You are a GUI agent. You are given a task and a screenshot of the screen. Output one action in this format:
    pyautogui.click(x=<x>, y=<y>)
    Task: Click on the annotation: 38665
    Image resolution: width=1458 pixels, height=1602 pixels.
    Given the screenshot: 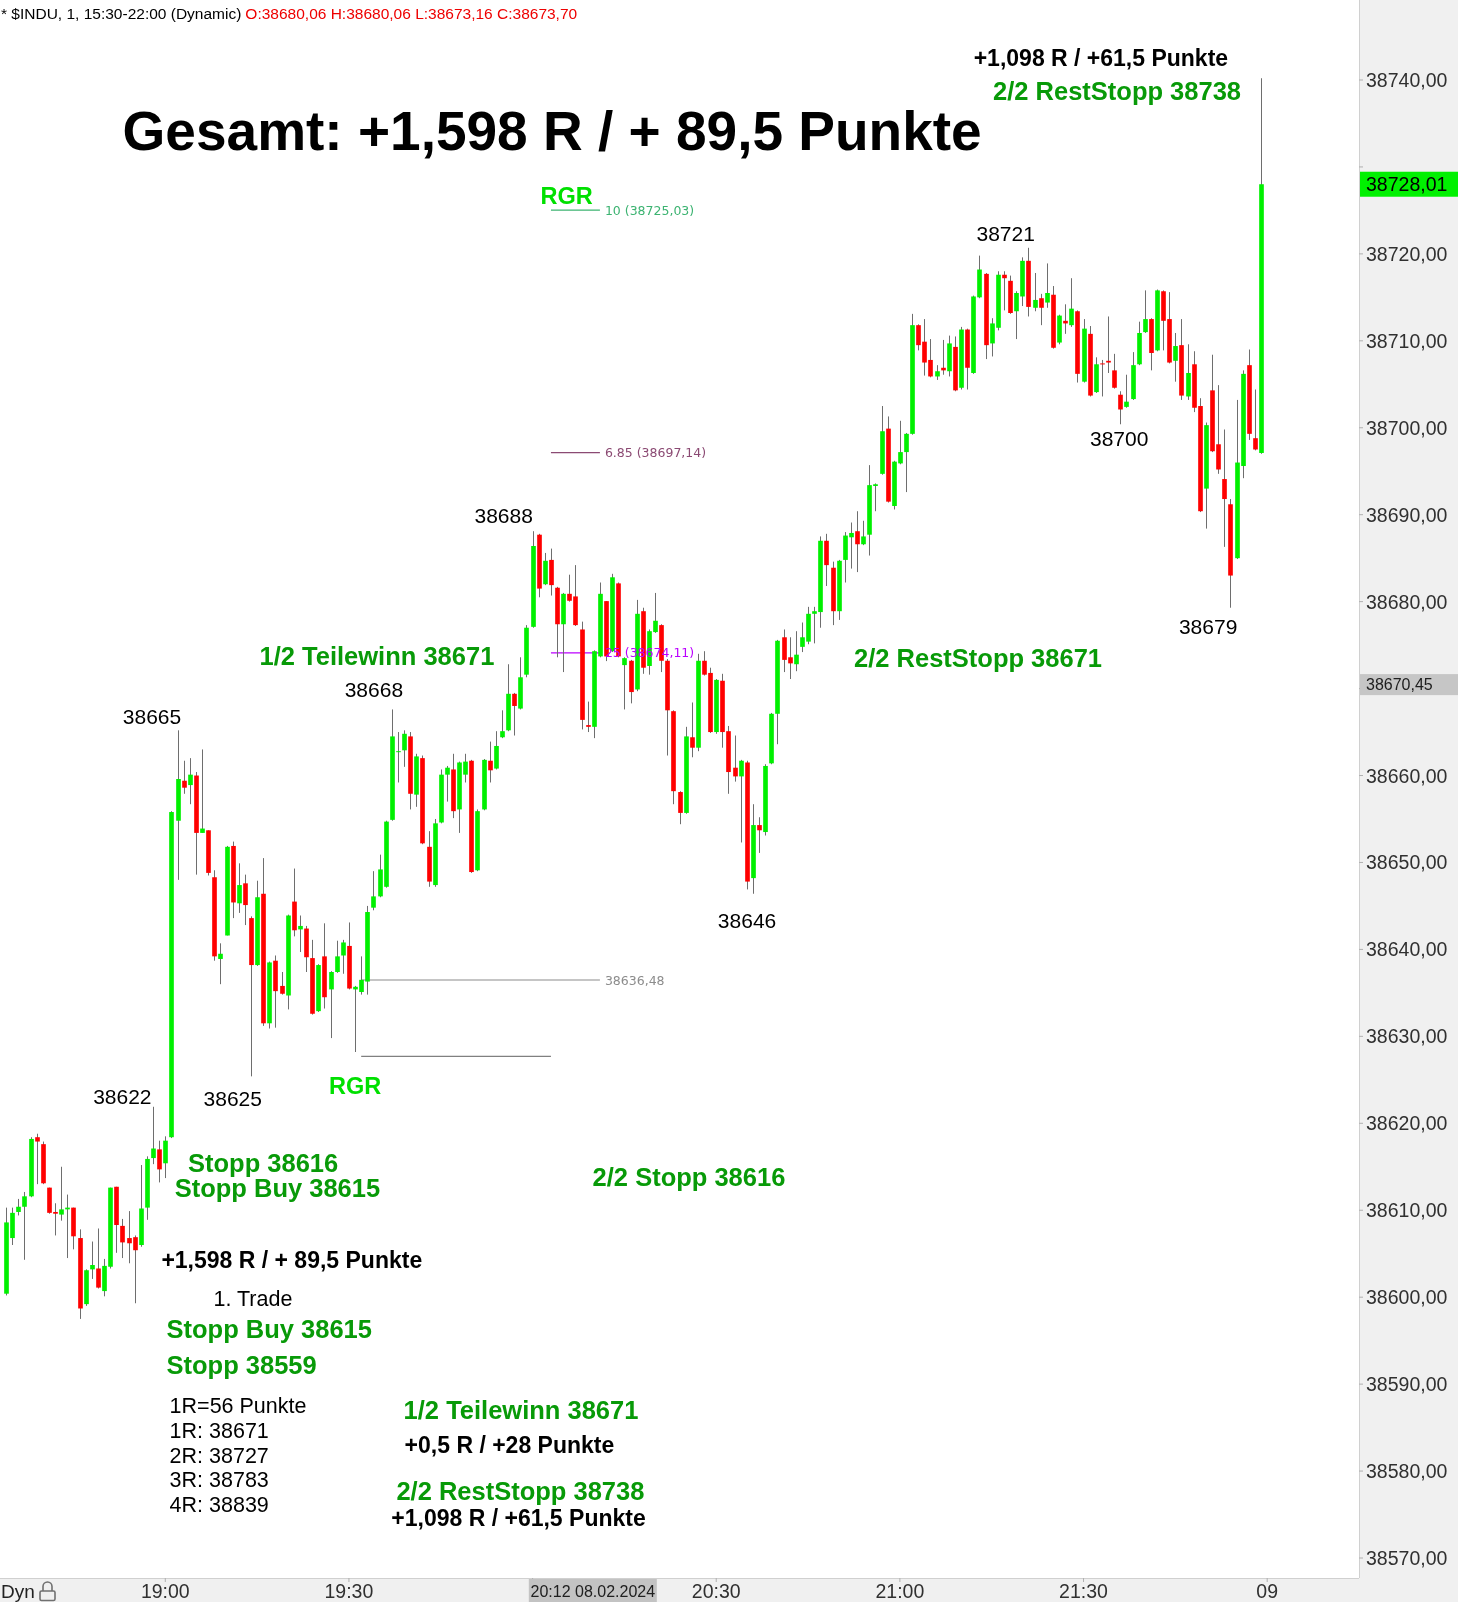 What is the action you would take?
    pyautogui.click(x=152, y=716)
    